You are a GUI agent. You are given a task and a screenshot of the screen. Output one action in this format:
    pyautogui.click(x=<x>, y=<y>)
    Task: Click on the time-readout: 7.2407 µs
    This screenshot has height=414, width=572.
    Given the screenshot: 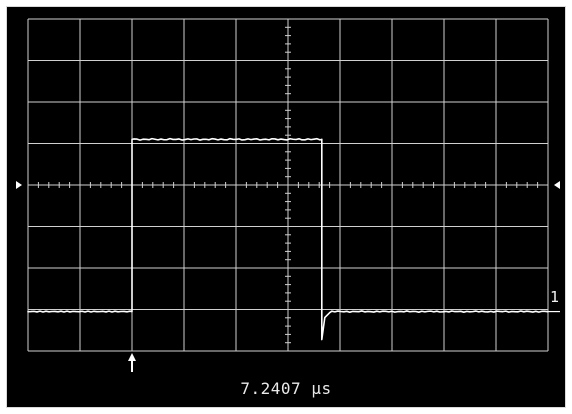 What is the action you would take?
    pyautogui.click(x=286, y=388)
    